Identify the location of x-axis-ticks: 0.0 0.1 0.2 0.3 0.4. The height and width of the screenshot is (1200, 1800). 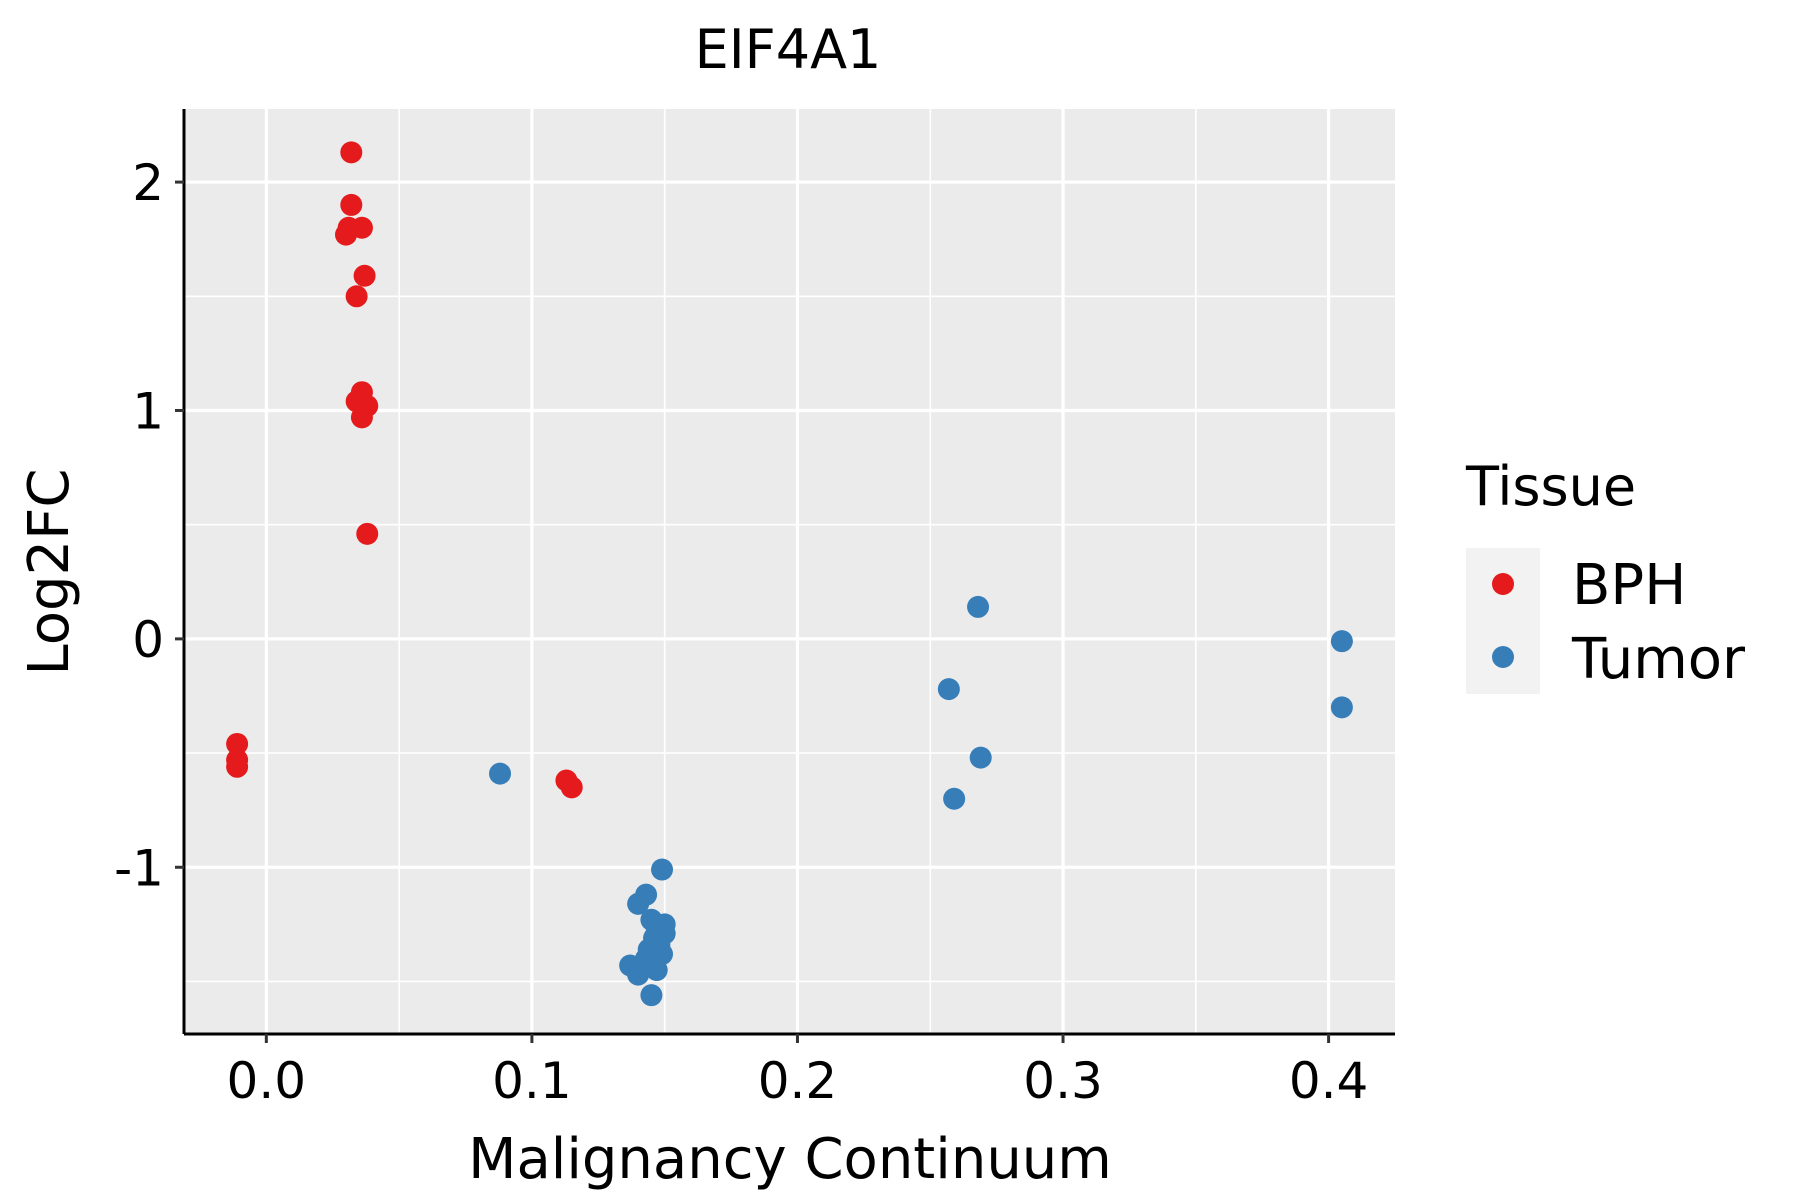
(798, 1072).